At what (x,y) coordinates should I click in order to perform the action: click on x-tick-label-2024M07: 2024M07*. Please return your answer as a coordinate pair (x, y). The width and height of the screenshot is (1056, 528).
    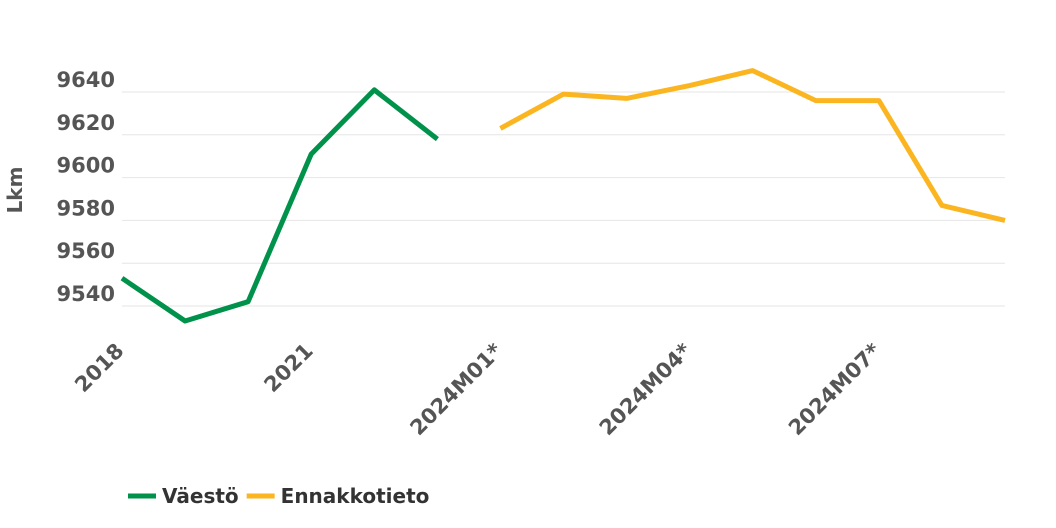
    Looking at the image, I should click on (835, 390).